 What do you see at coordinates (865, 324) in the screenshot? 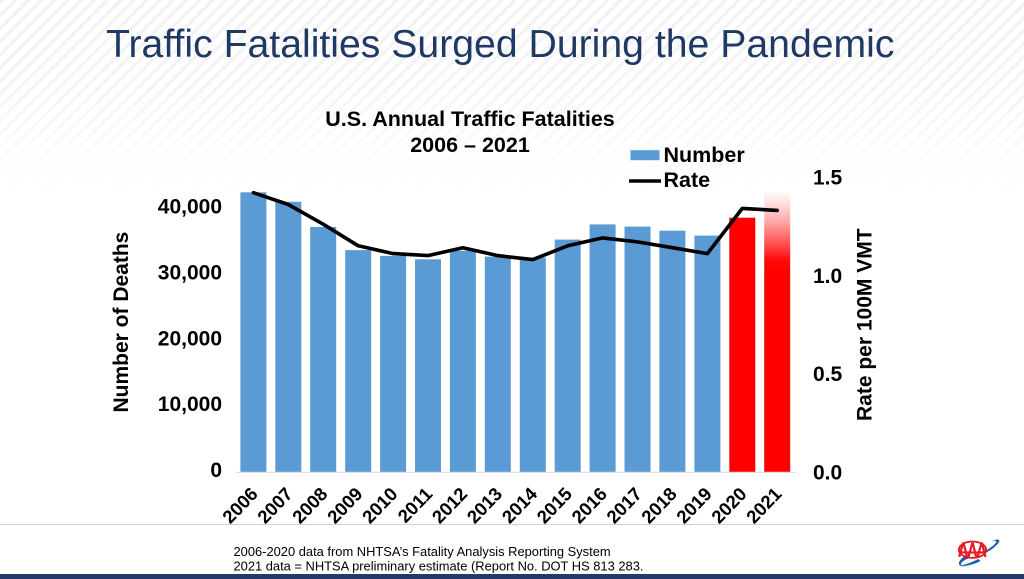
I see `svg-text: Rate per 100M VMT` at bounding box center [865, 324].